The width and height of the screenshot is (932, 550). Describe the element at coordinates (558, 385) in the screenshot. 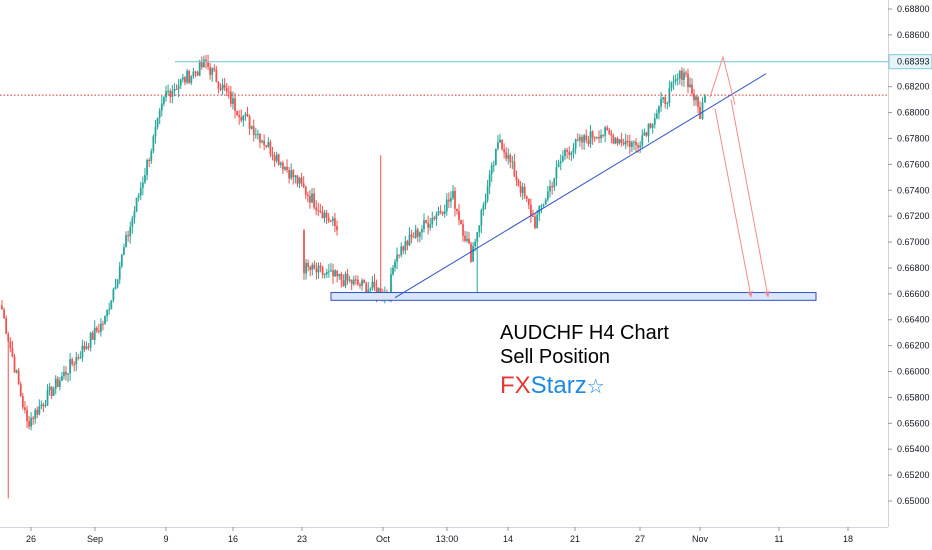

I see `brand-part-starz: Starz` at that location.